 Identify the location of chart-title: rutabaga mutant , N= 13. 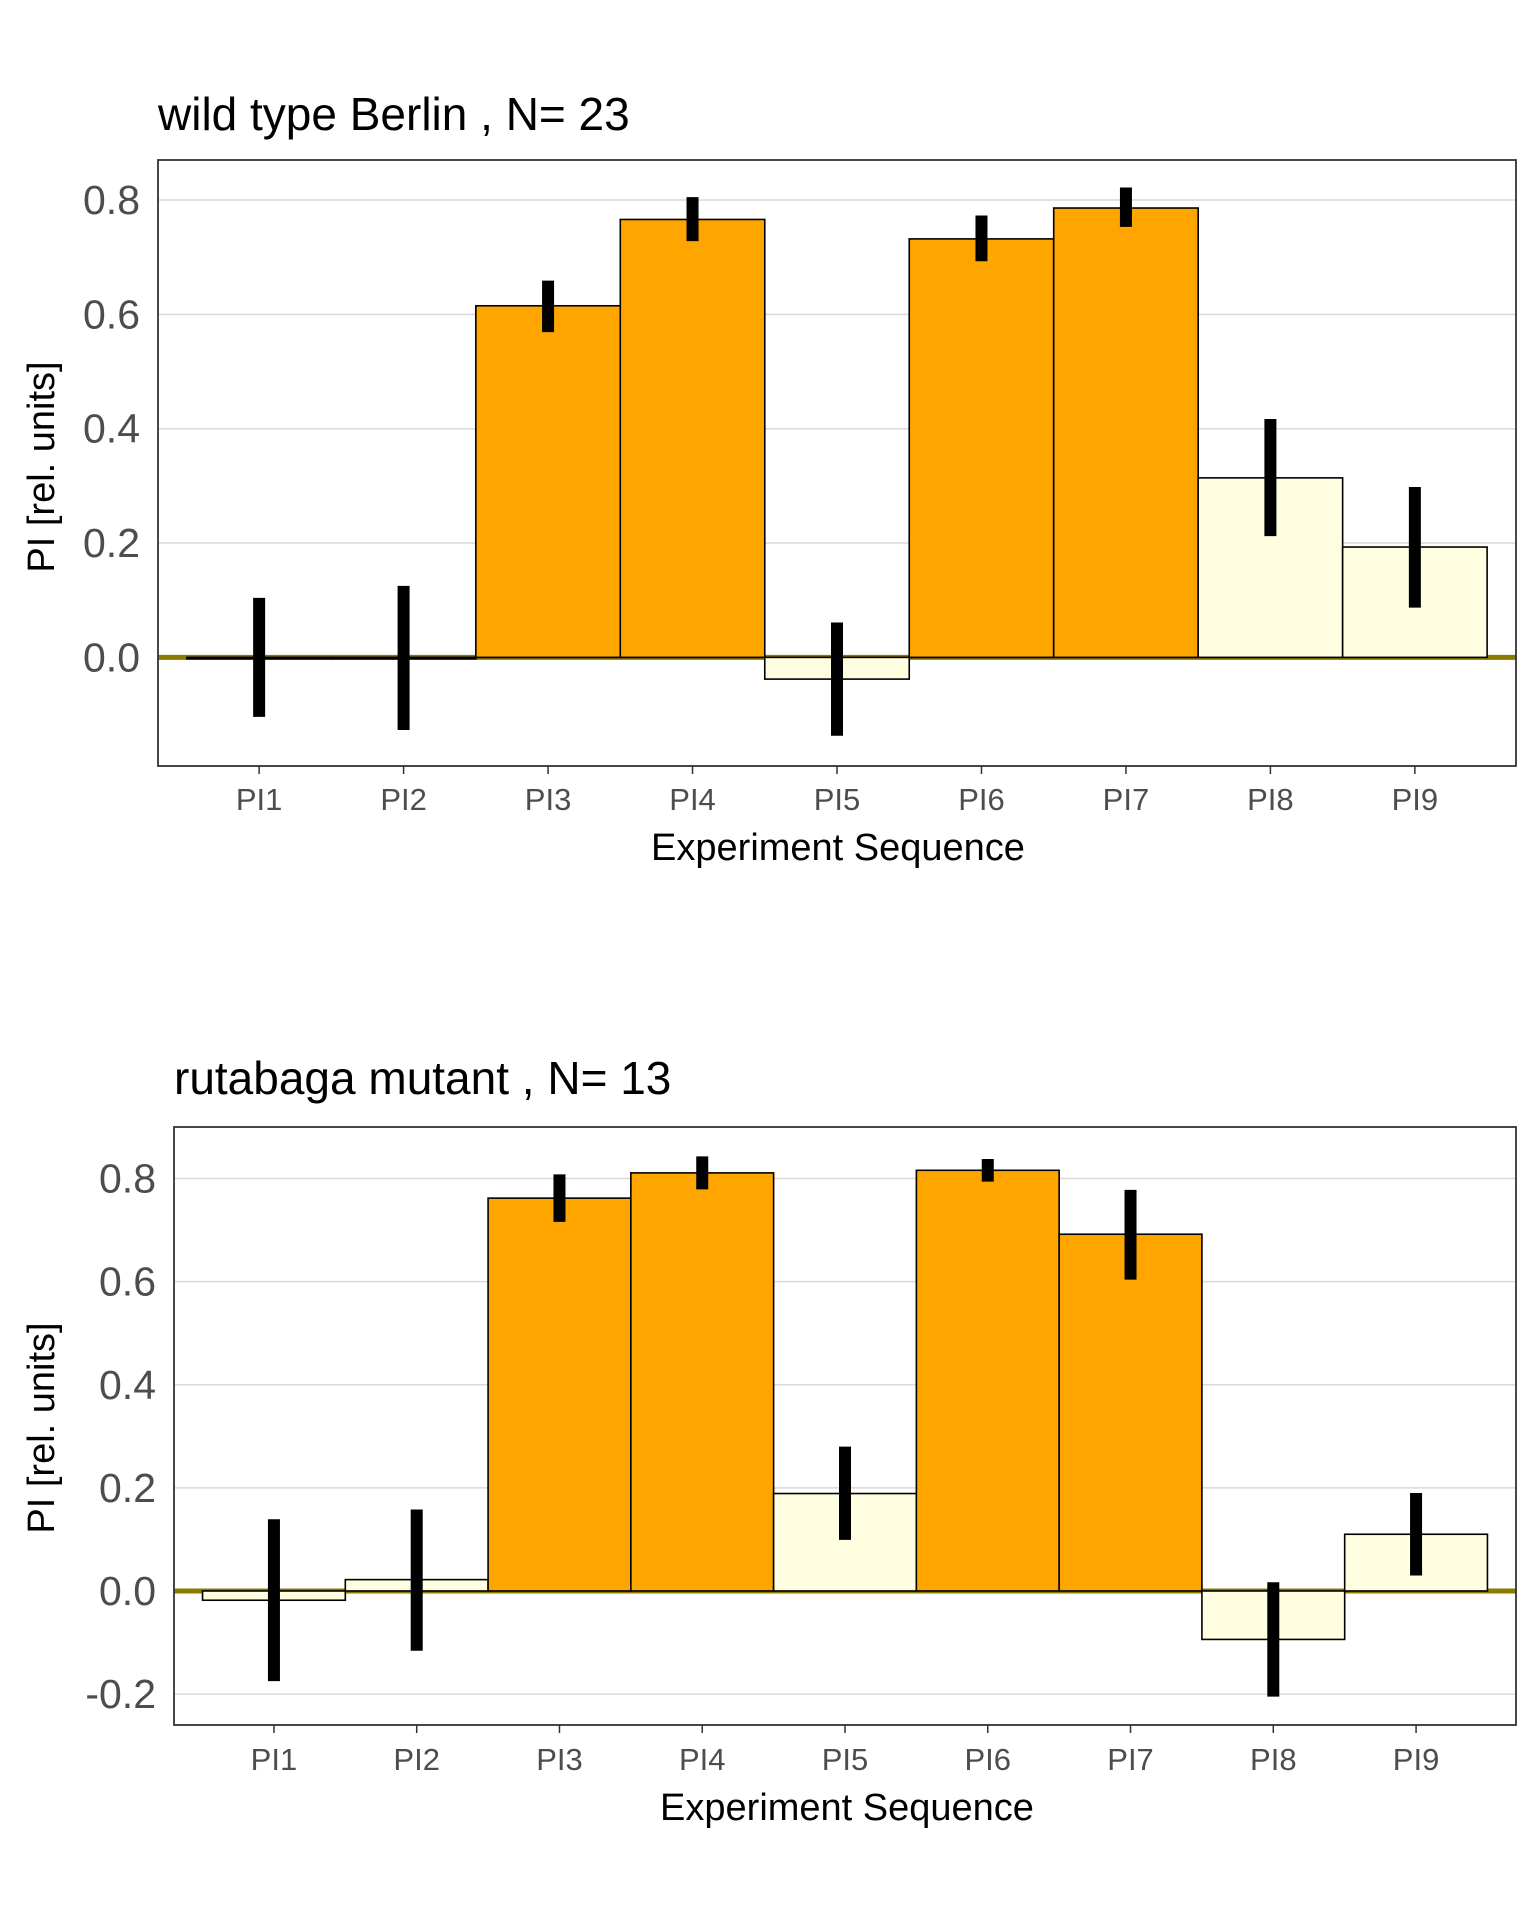
(422, 1078).